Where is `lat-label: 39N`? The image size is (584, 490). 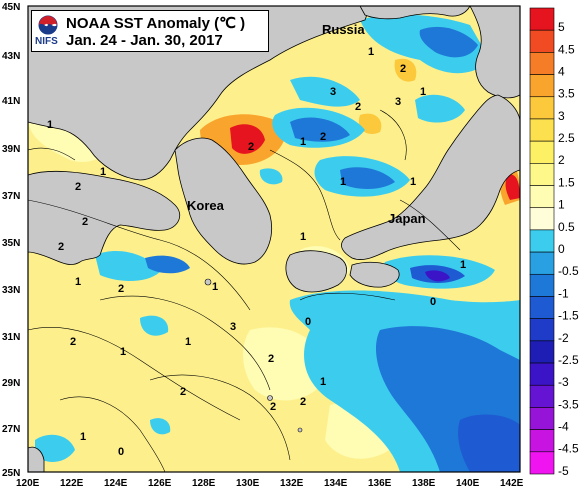 lat-label: 39N is located at coordinates (11, 149).